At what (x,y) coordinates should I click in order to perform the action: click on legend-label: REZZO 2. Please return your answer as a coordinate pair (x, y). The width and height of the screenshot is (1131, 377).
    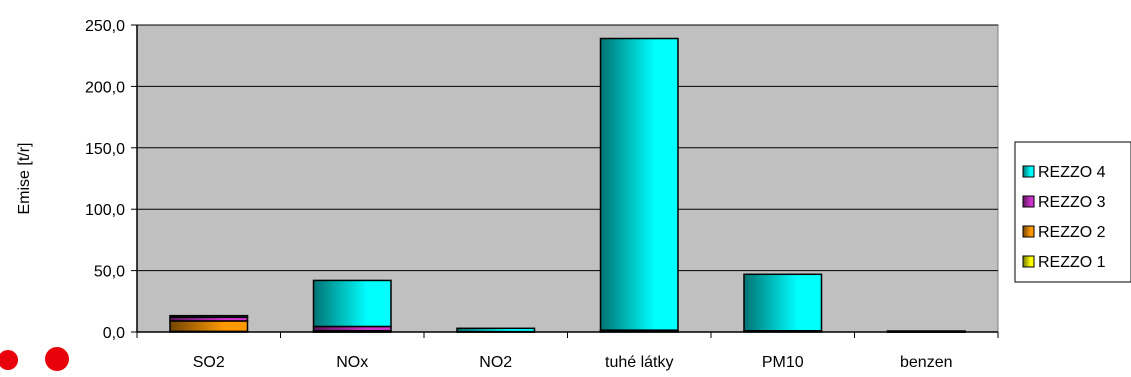
    Looking at the image, I should click on (1072, 232).